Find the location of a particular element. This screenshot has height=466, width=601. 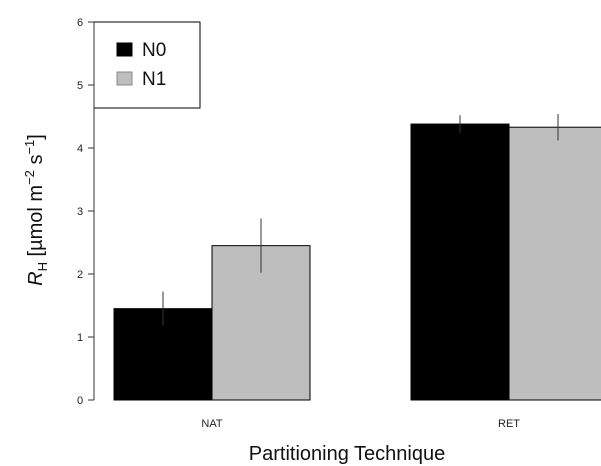

y-axis: 0 1 2 3 4 5 6 is located at coordinates (86, 212).